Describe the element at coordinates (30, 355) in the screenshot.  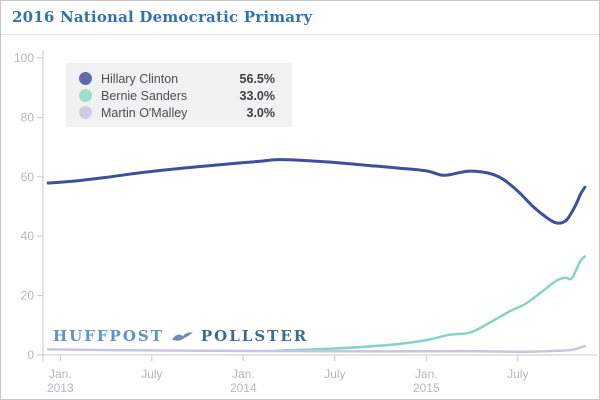
I see `y-tick-label: 0` at that location.